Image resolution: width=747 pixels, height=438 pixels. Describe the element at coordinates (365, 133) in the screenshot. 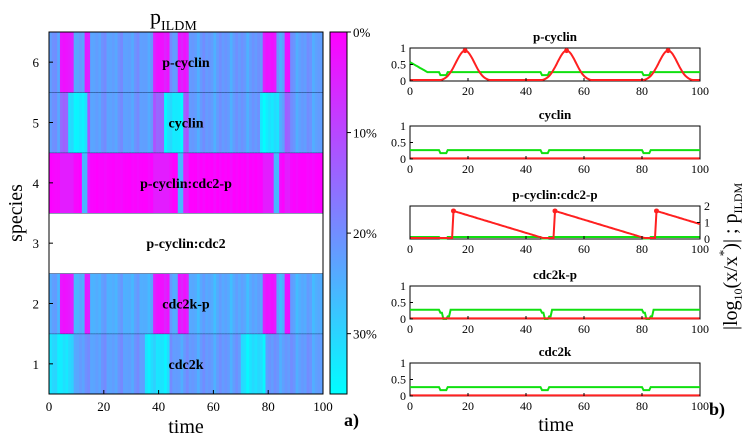

I see `colorbar-tick-label: 10%` at that location.